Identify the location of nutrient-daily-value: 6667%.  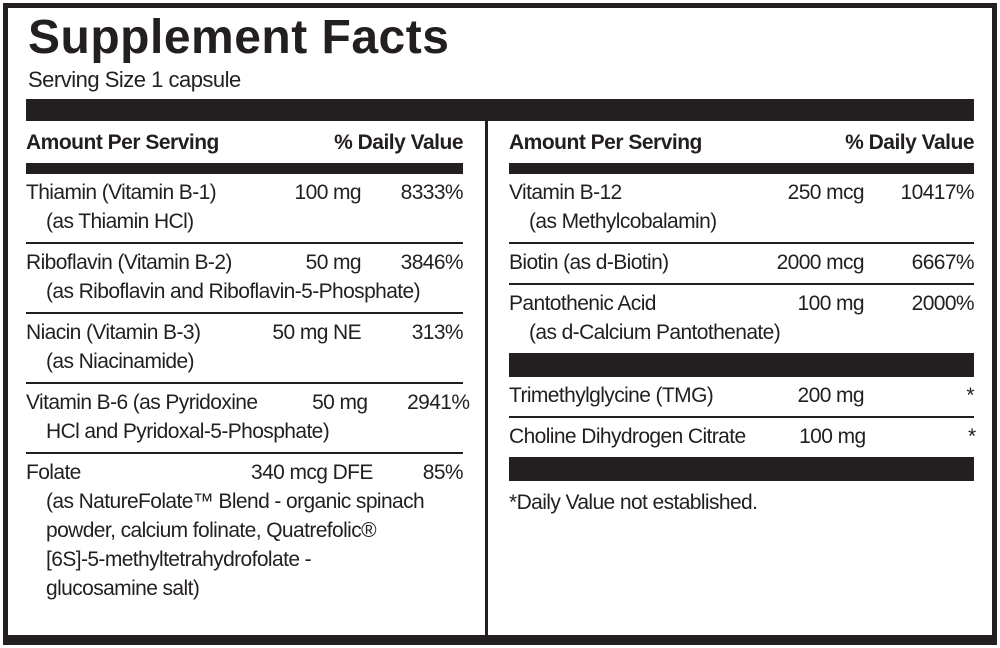
(943, 262).